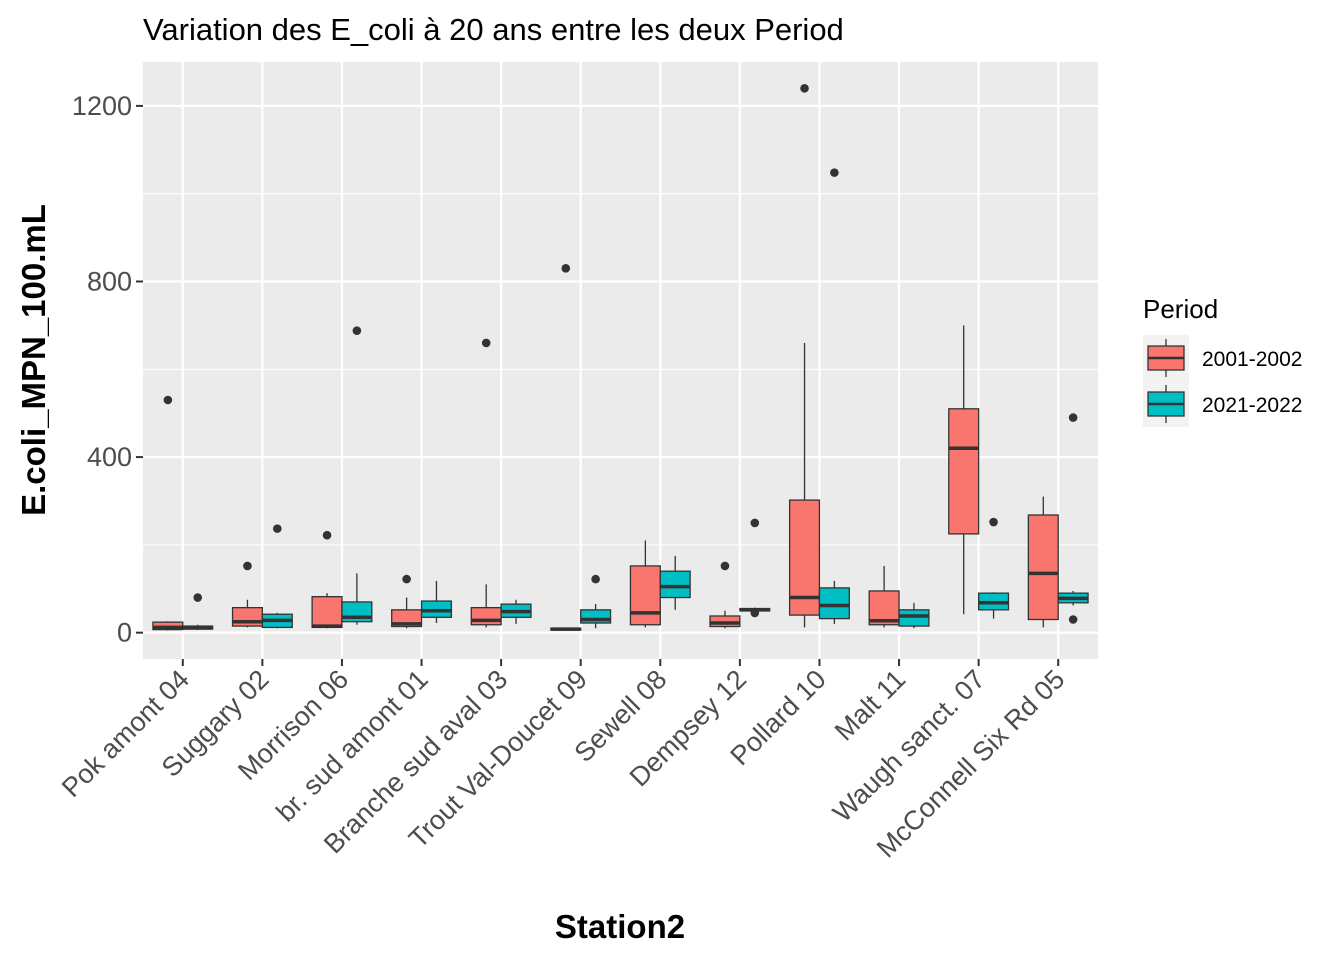 Image resolution: width=1344 pixels, height=960 pixels. I want to click on y-tick-label: 400, so click(109, 457).